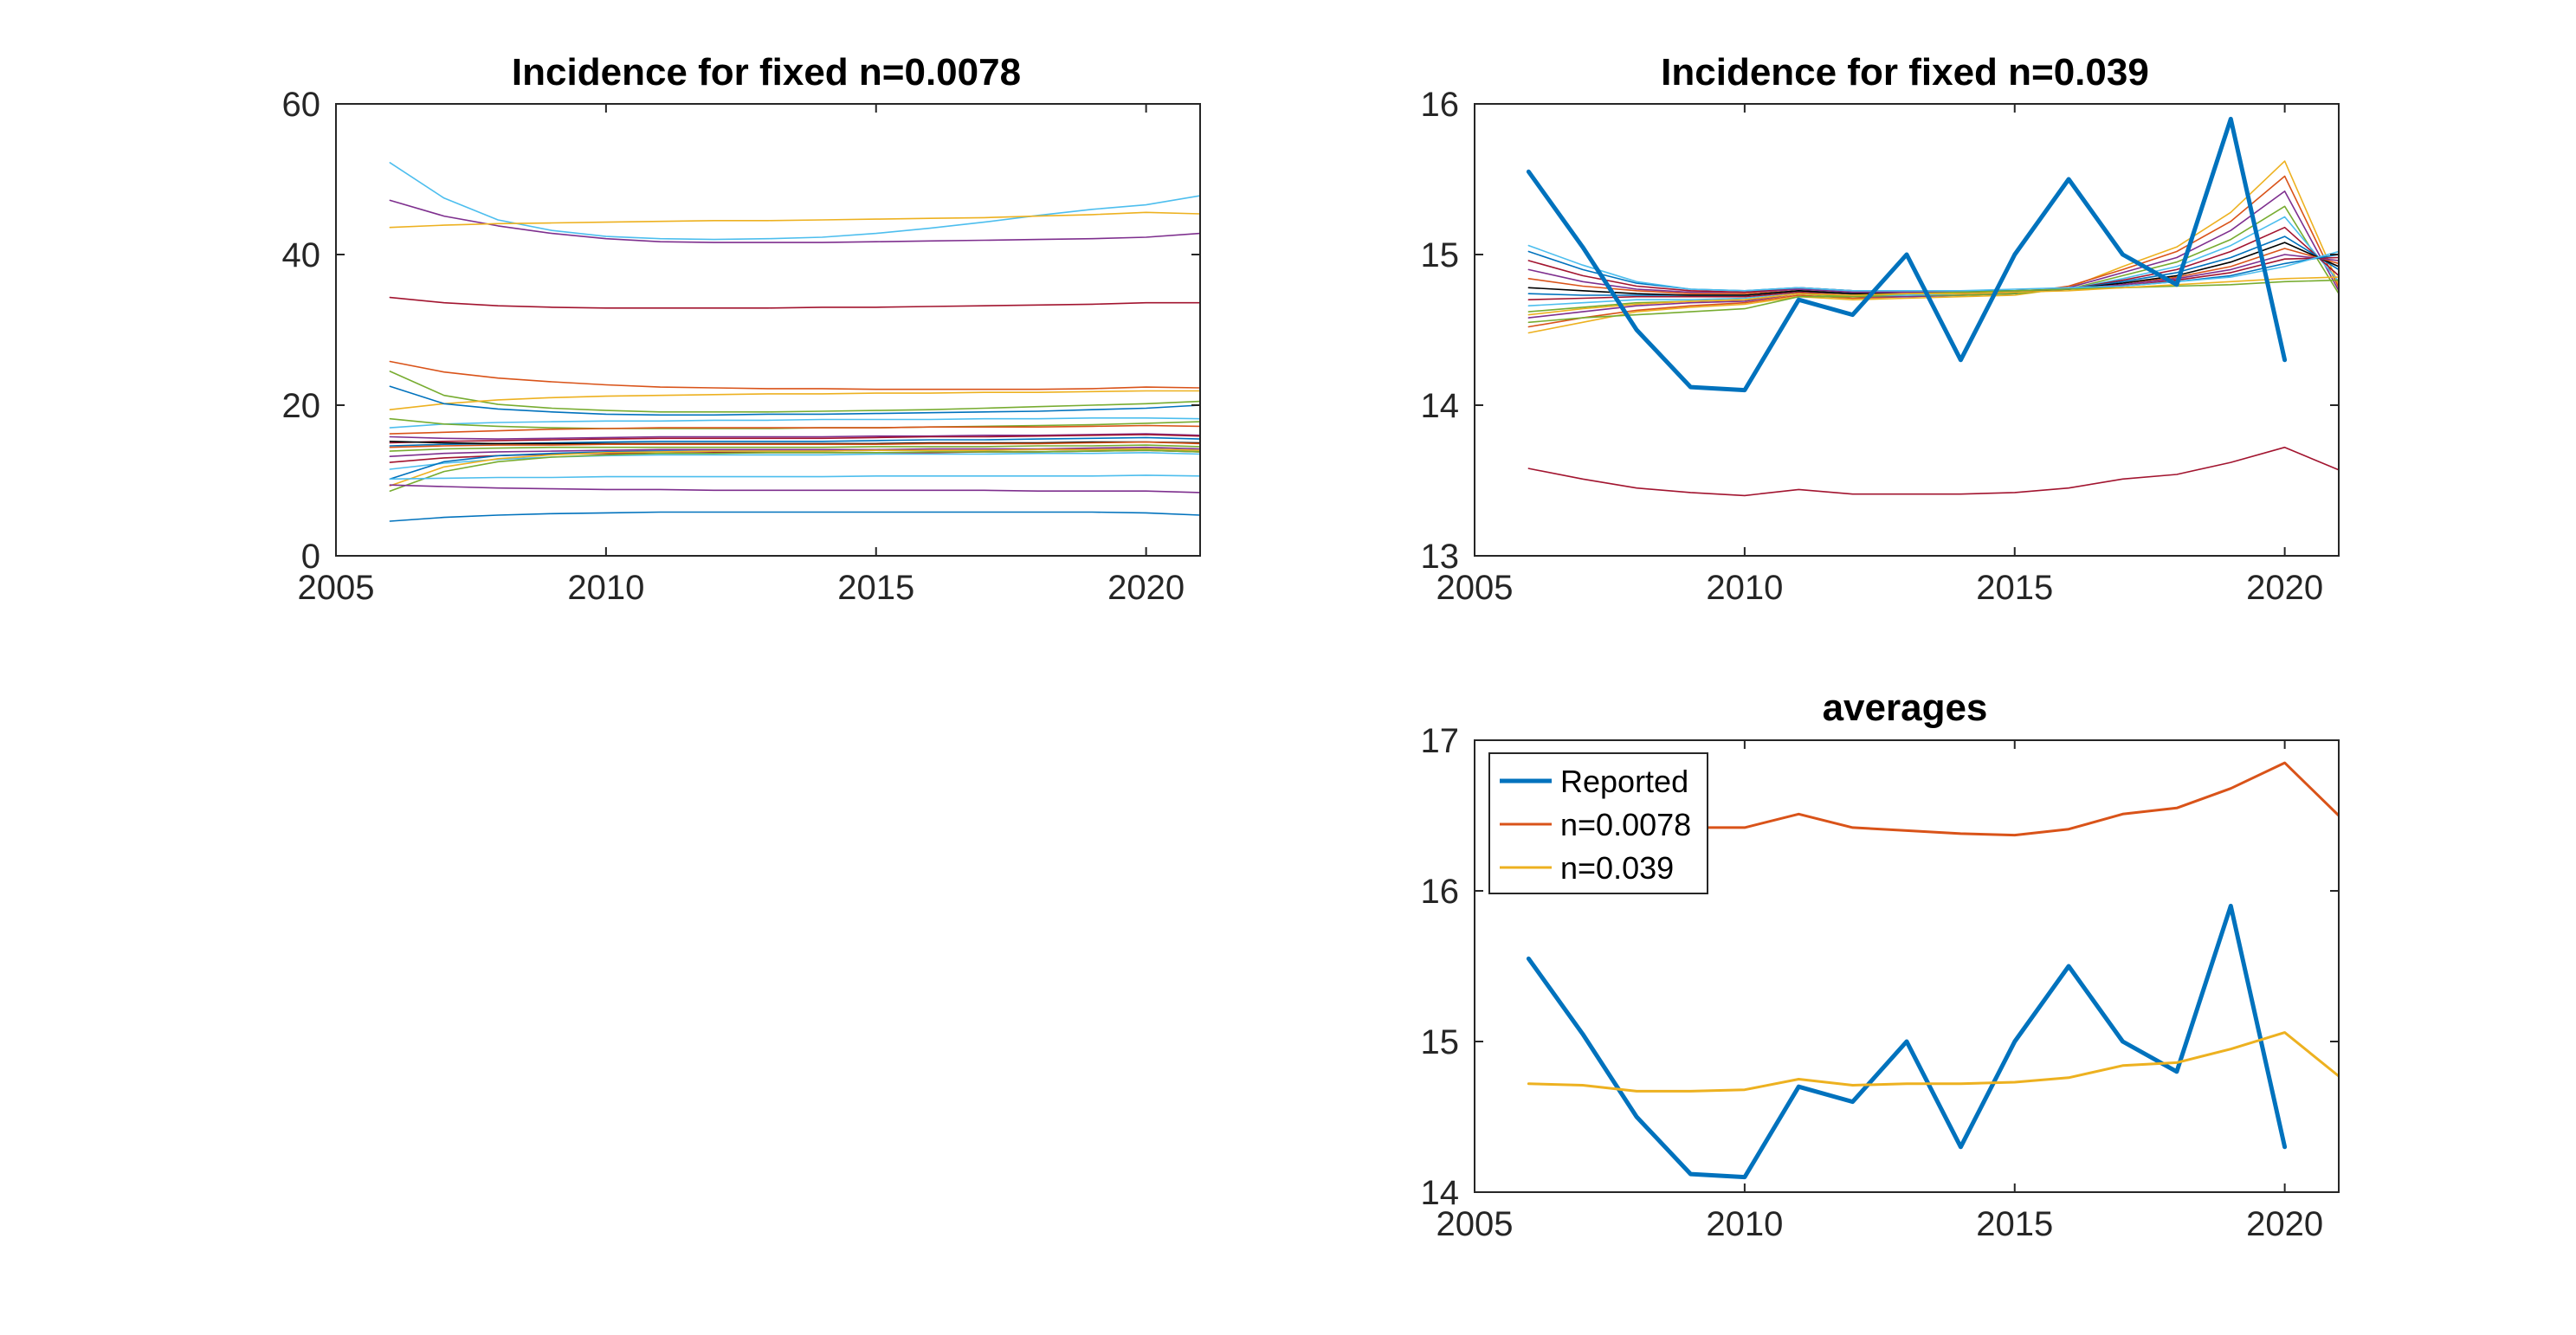  What do you see at coordinates (1625, 825) in the screenshot?
I see `legend-label-n-0078: n=0.0078` at bounding box center [1625, 825].